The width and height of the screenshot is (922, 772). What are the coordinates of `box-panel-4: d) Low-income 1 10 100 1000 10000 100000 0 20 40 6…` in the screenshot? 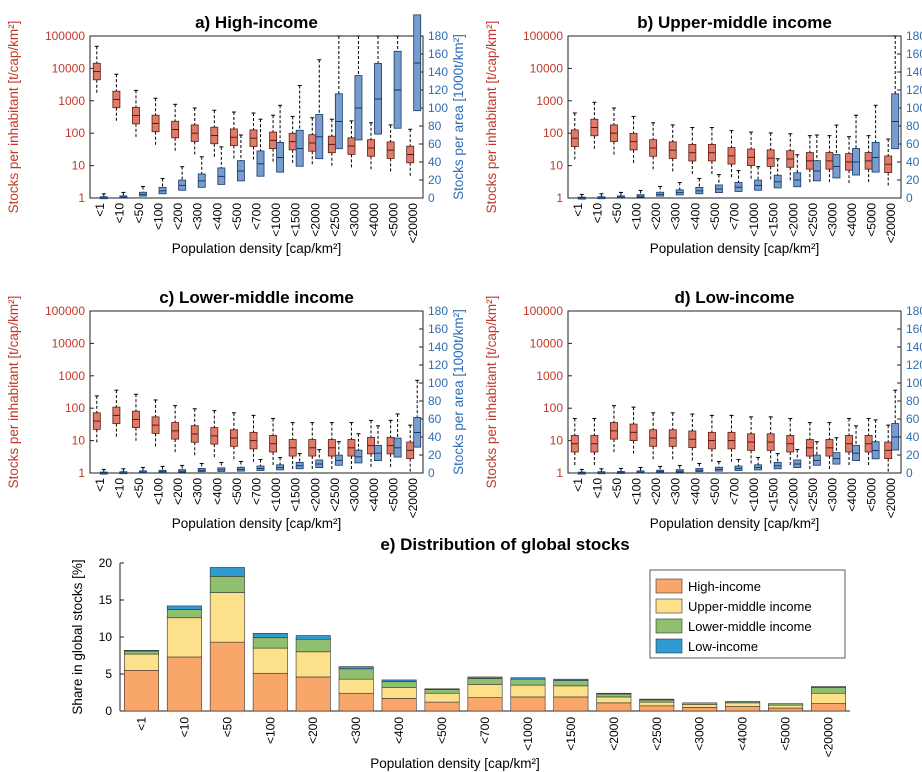 It's located at (703, 409).